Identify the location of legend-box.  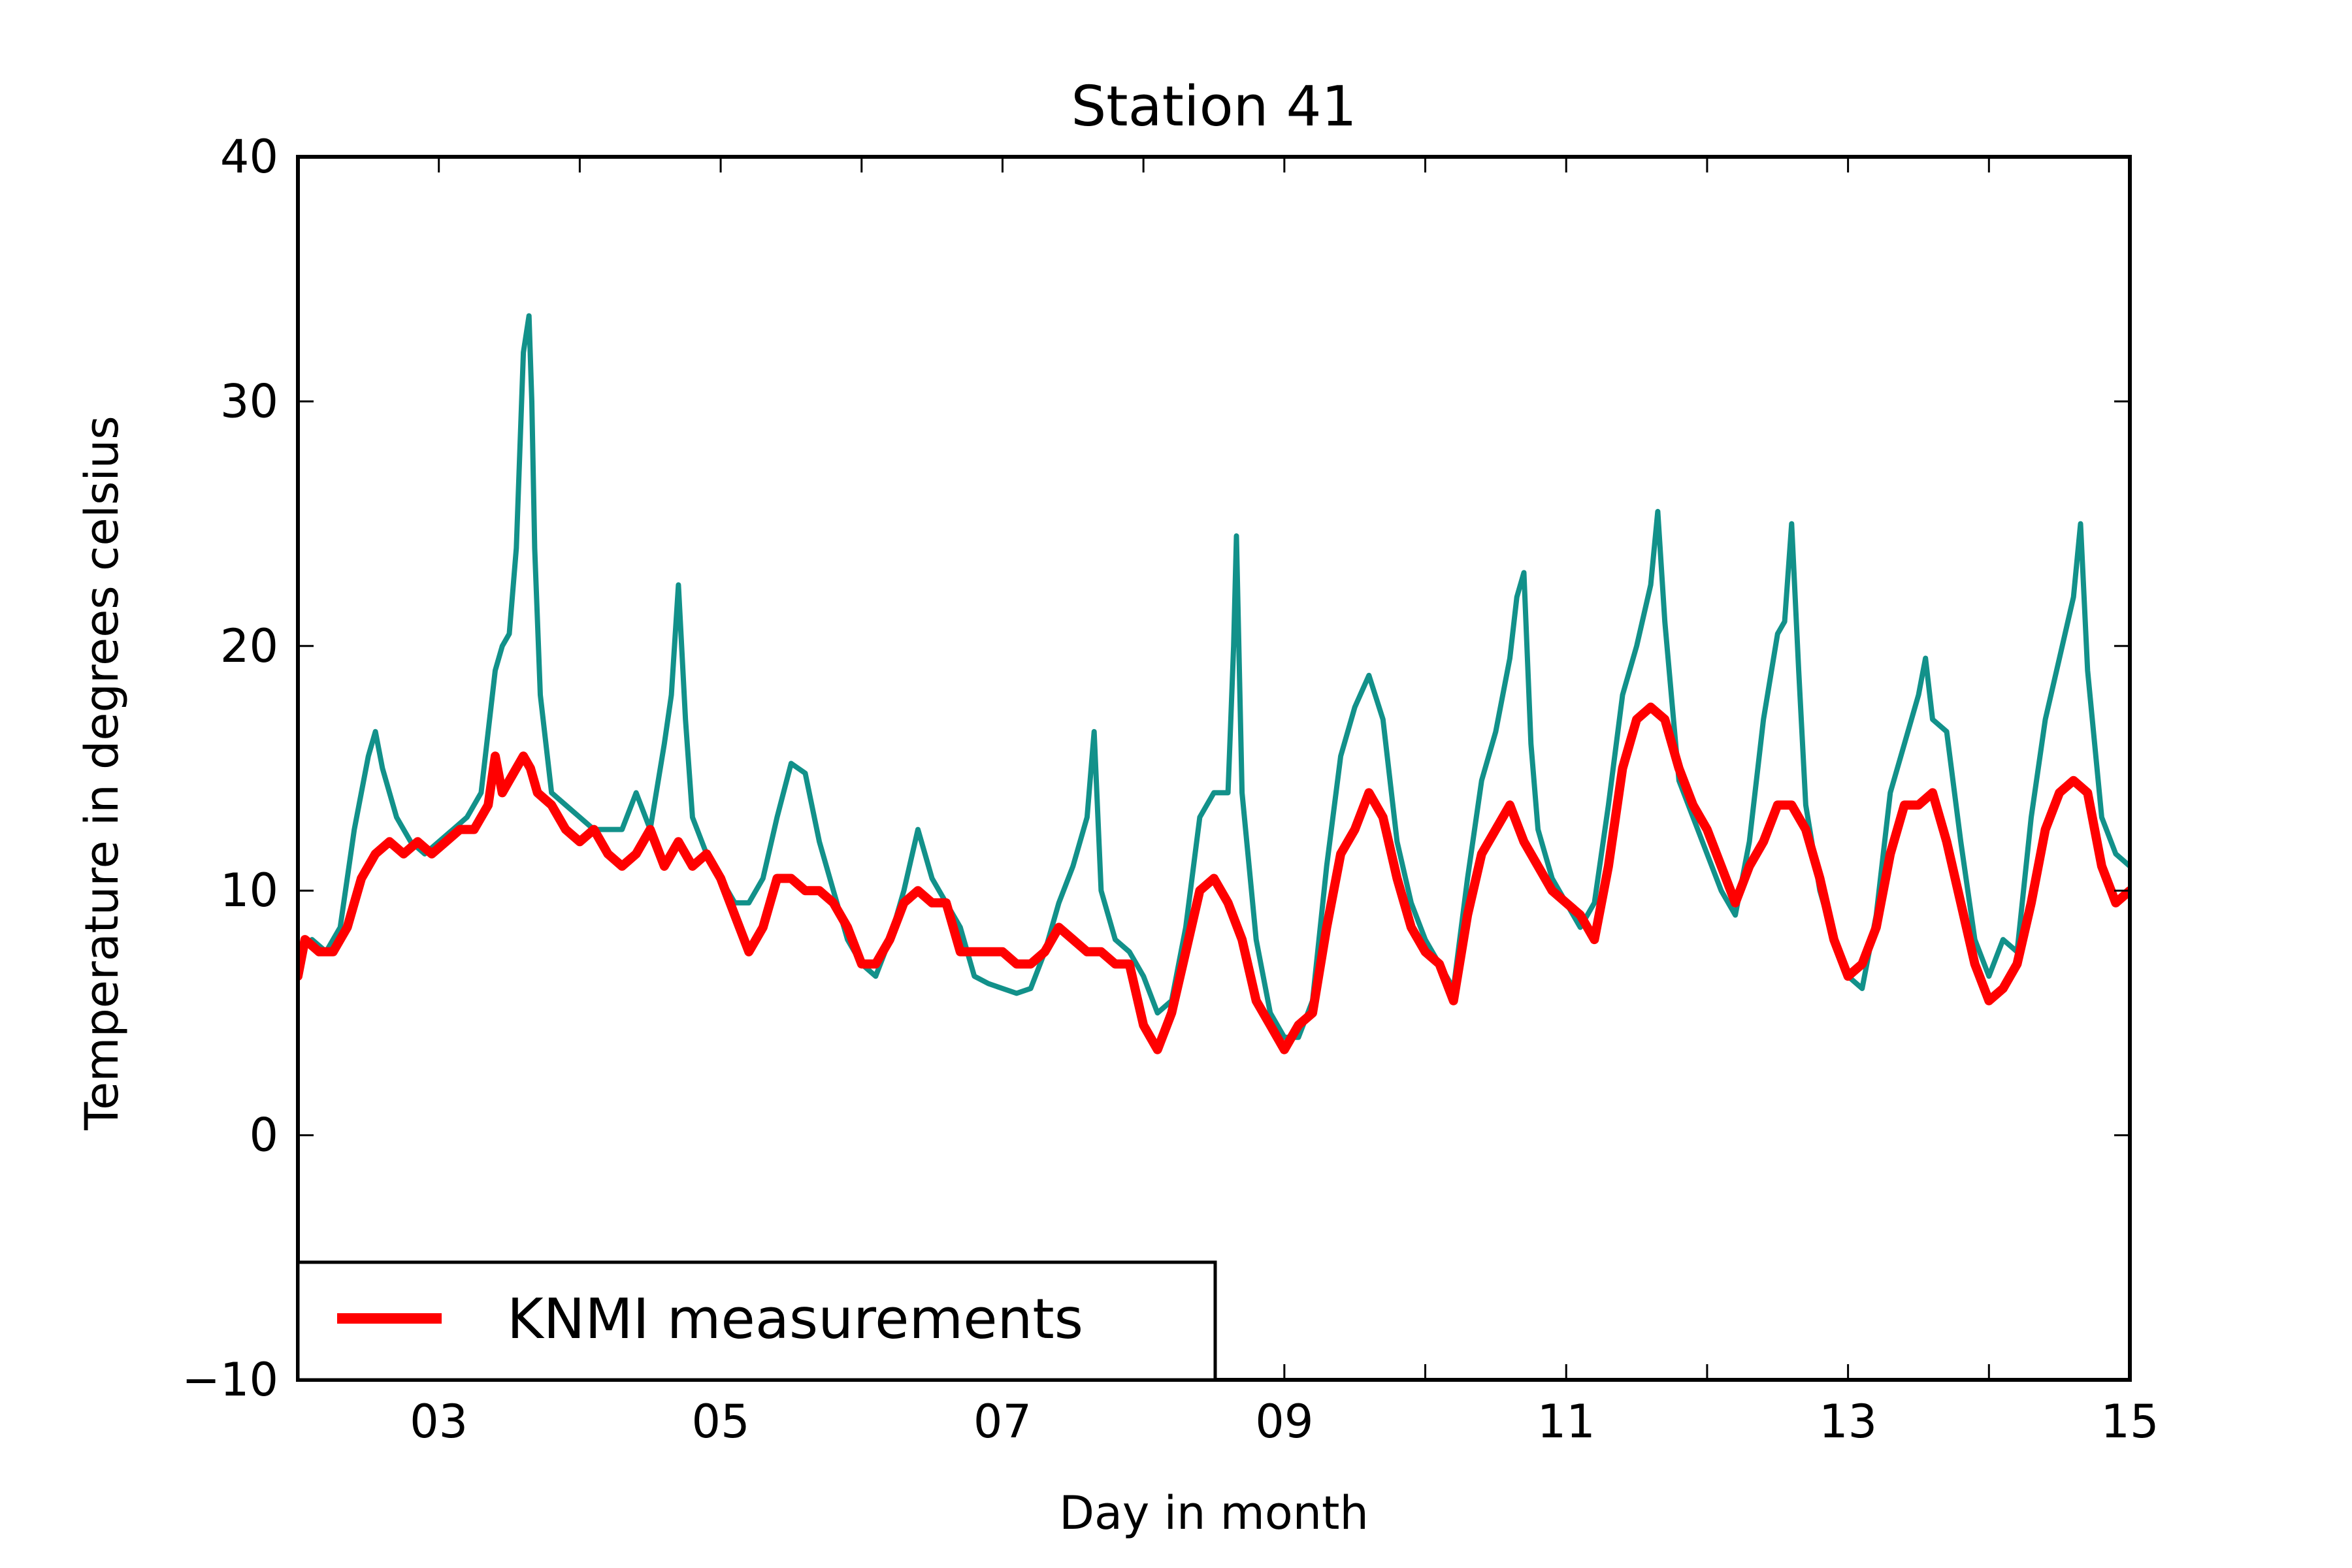
(756, 1321).